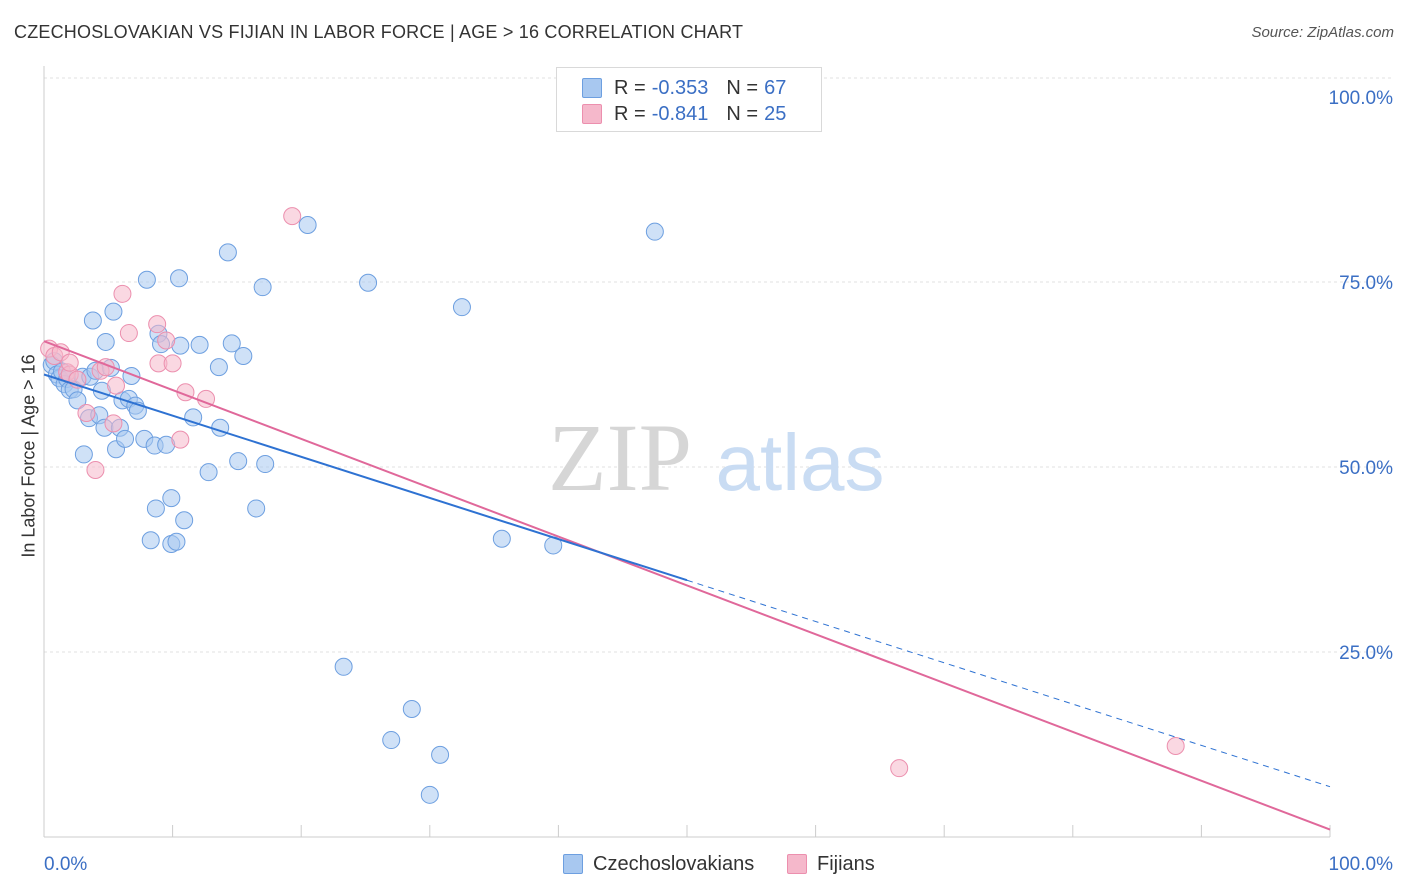 The width and height of the screenshot is (1406, 892). Describe the element at coordinates (1366, 653) in the screenshot. I see `y-tick-label: 25.0%` at that location.